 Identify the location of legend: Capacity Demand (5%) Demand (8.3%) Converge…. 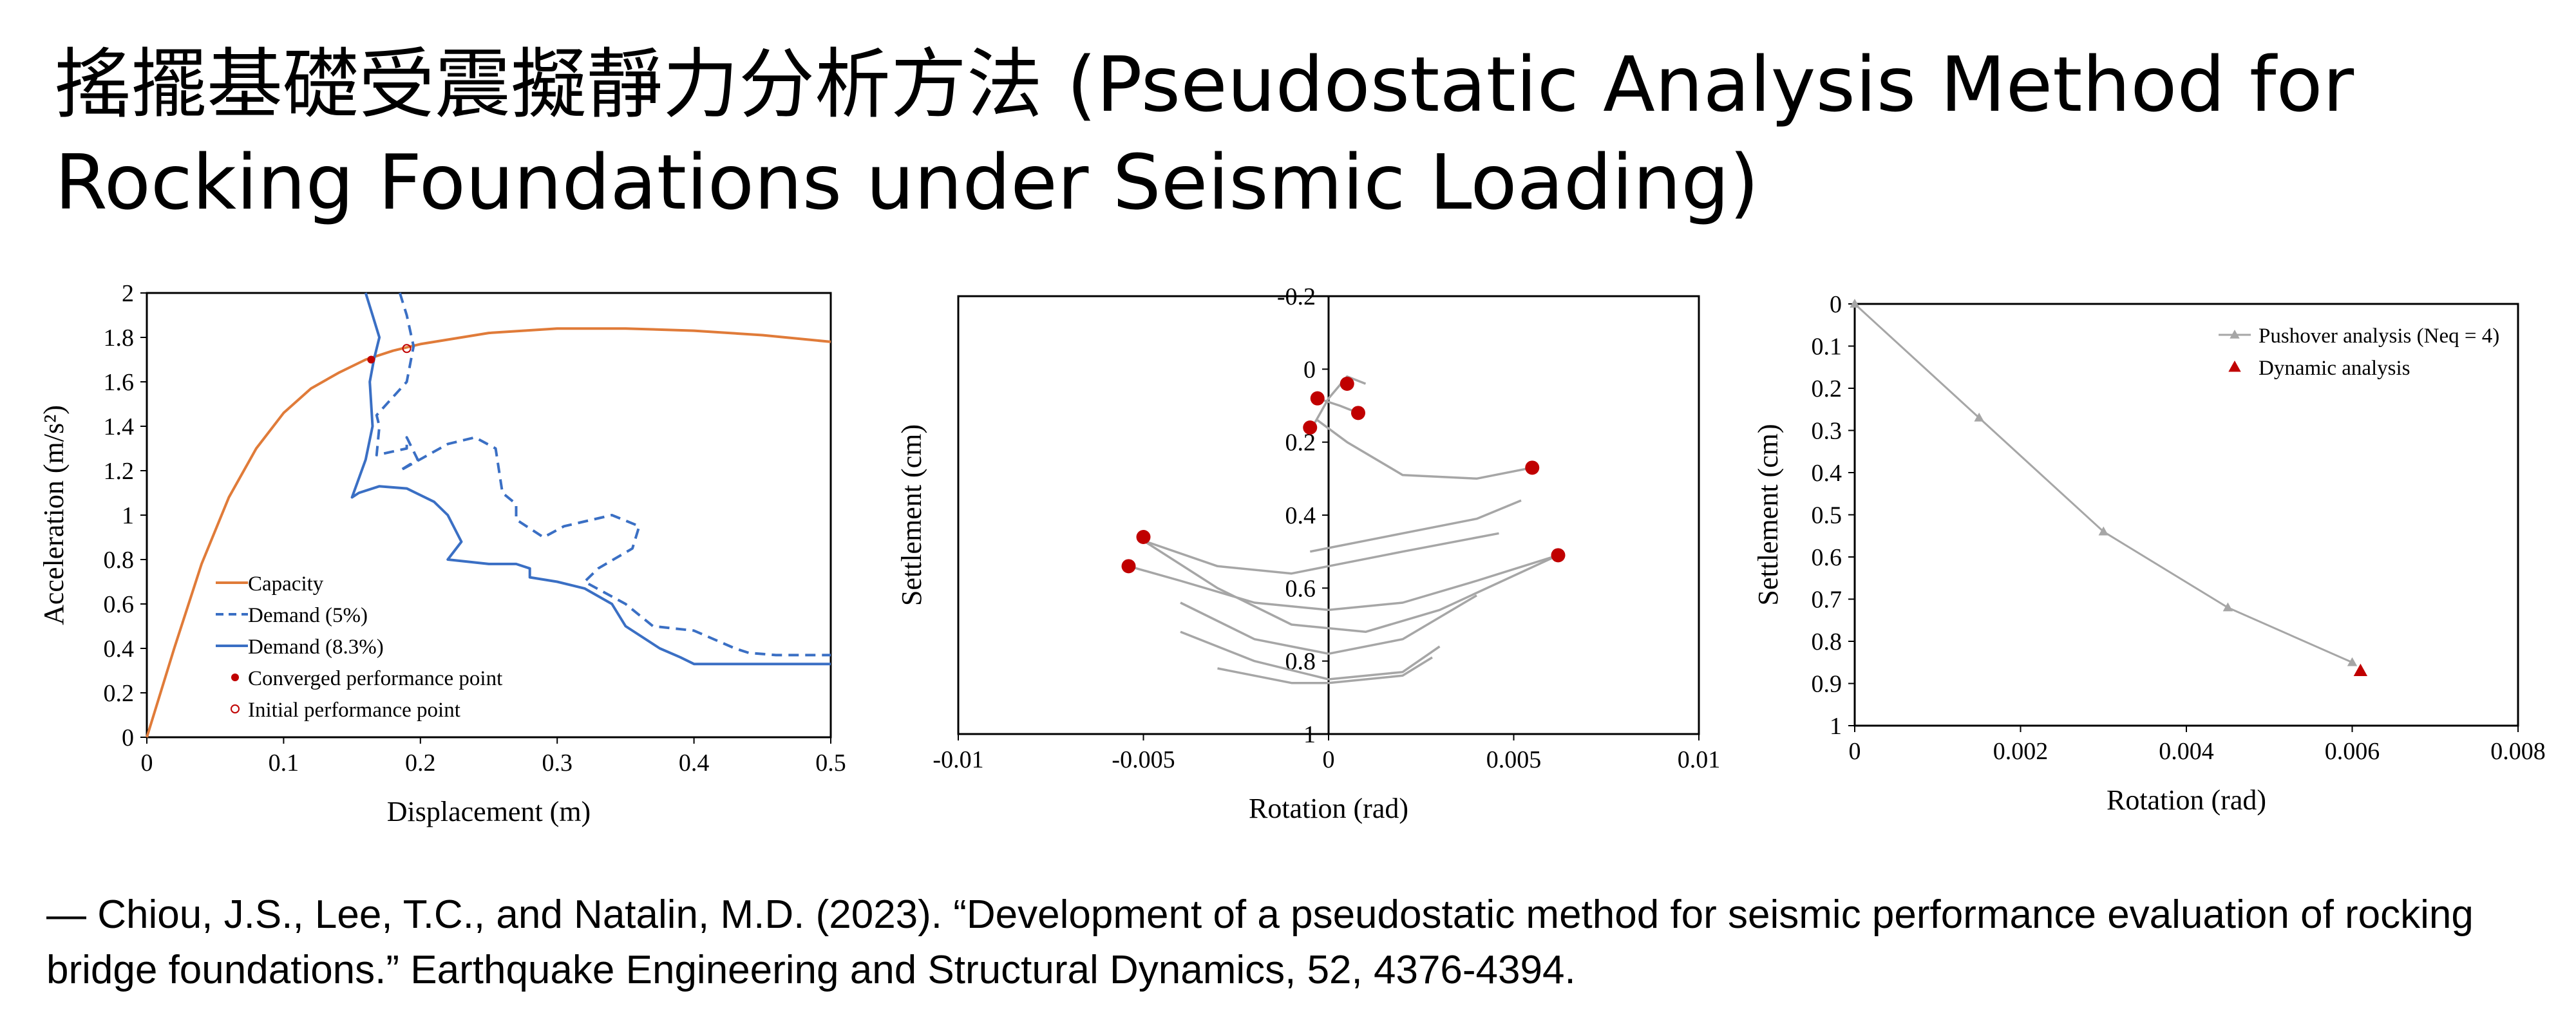
(359, 647).